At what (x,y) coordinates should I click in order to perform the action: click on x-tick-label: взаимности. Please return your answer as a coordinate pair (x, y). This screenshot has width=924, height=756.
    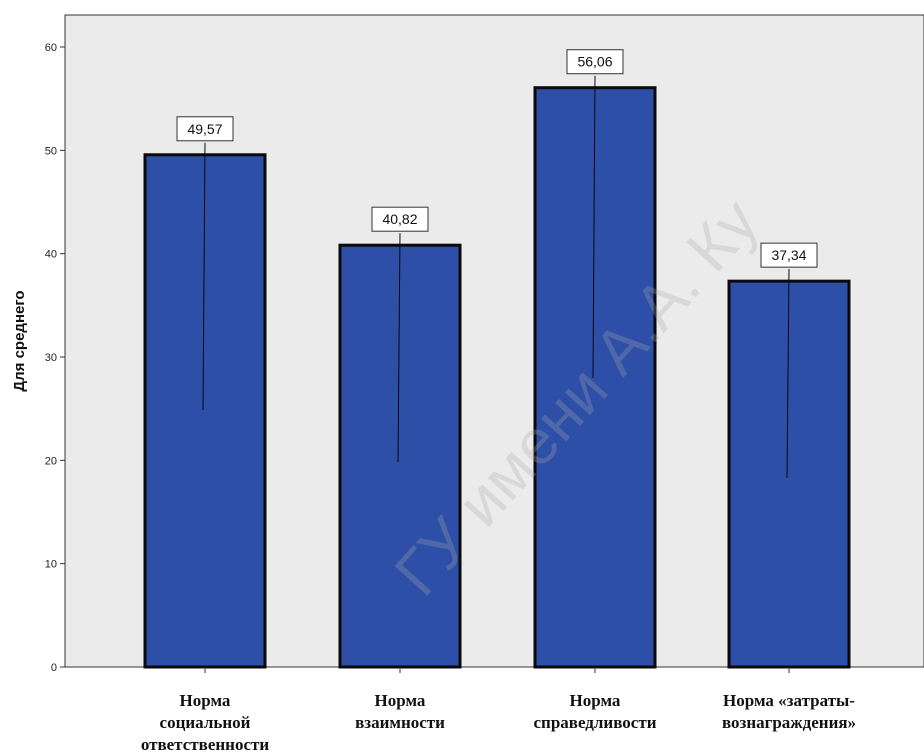
    Looking at the image, I should click on (400, 722).